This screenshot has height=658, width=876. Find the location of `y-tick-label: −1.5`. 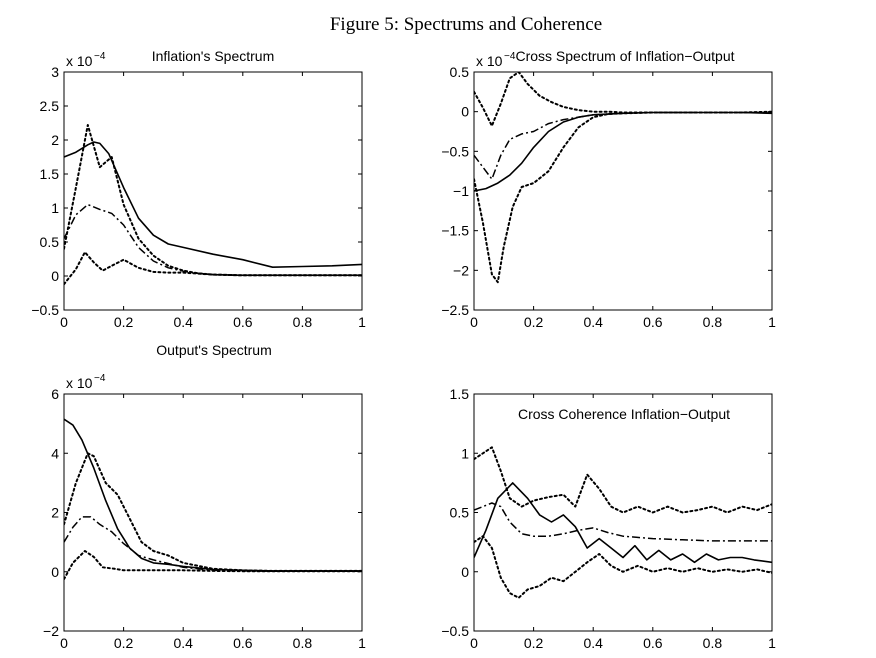

y-tick-label: −1.5 is located at coordinates (455, 231).